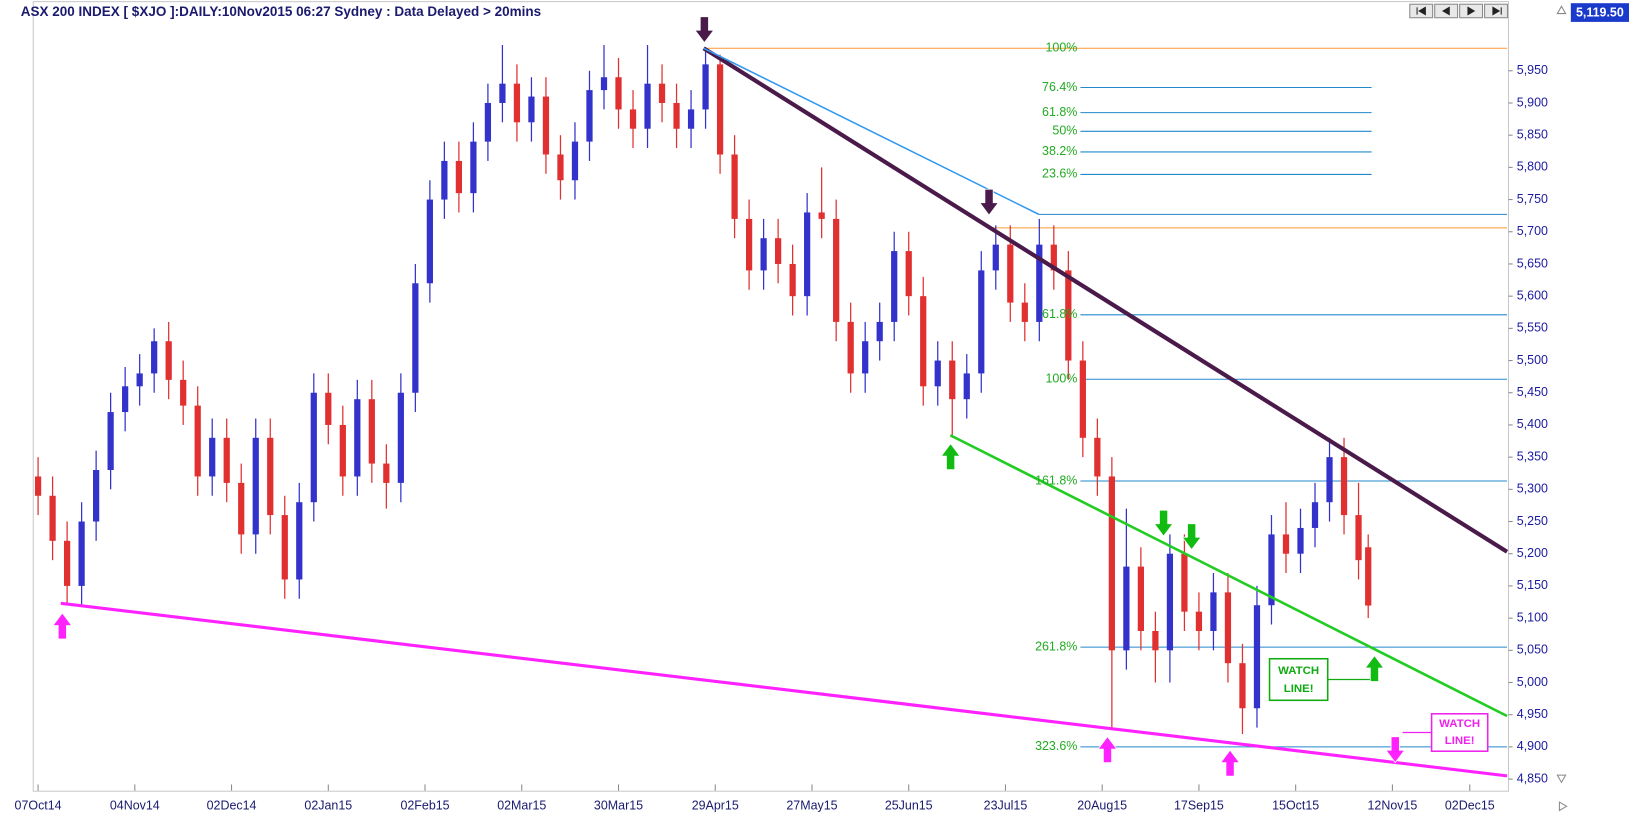 This screenshot has width=1629, height=824. What do you see at coordinates (1006, 806) in the screenshot?
I see `x-tick-label: 23Jul15` at bounding box center [1006, 806].